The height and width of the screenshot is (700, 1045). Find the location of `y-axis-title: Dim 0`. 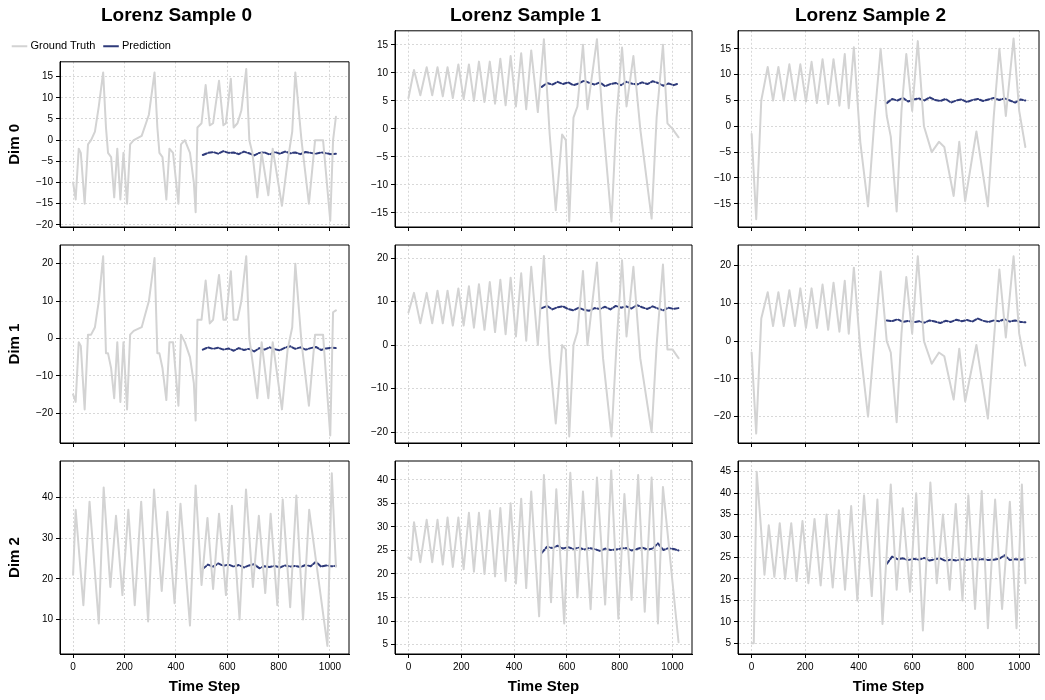

y-axis-title: Dim 0 is located at coordinates (14, 144).